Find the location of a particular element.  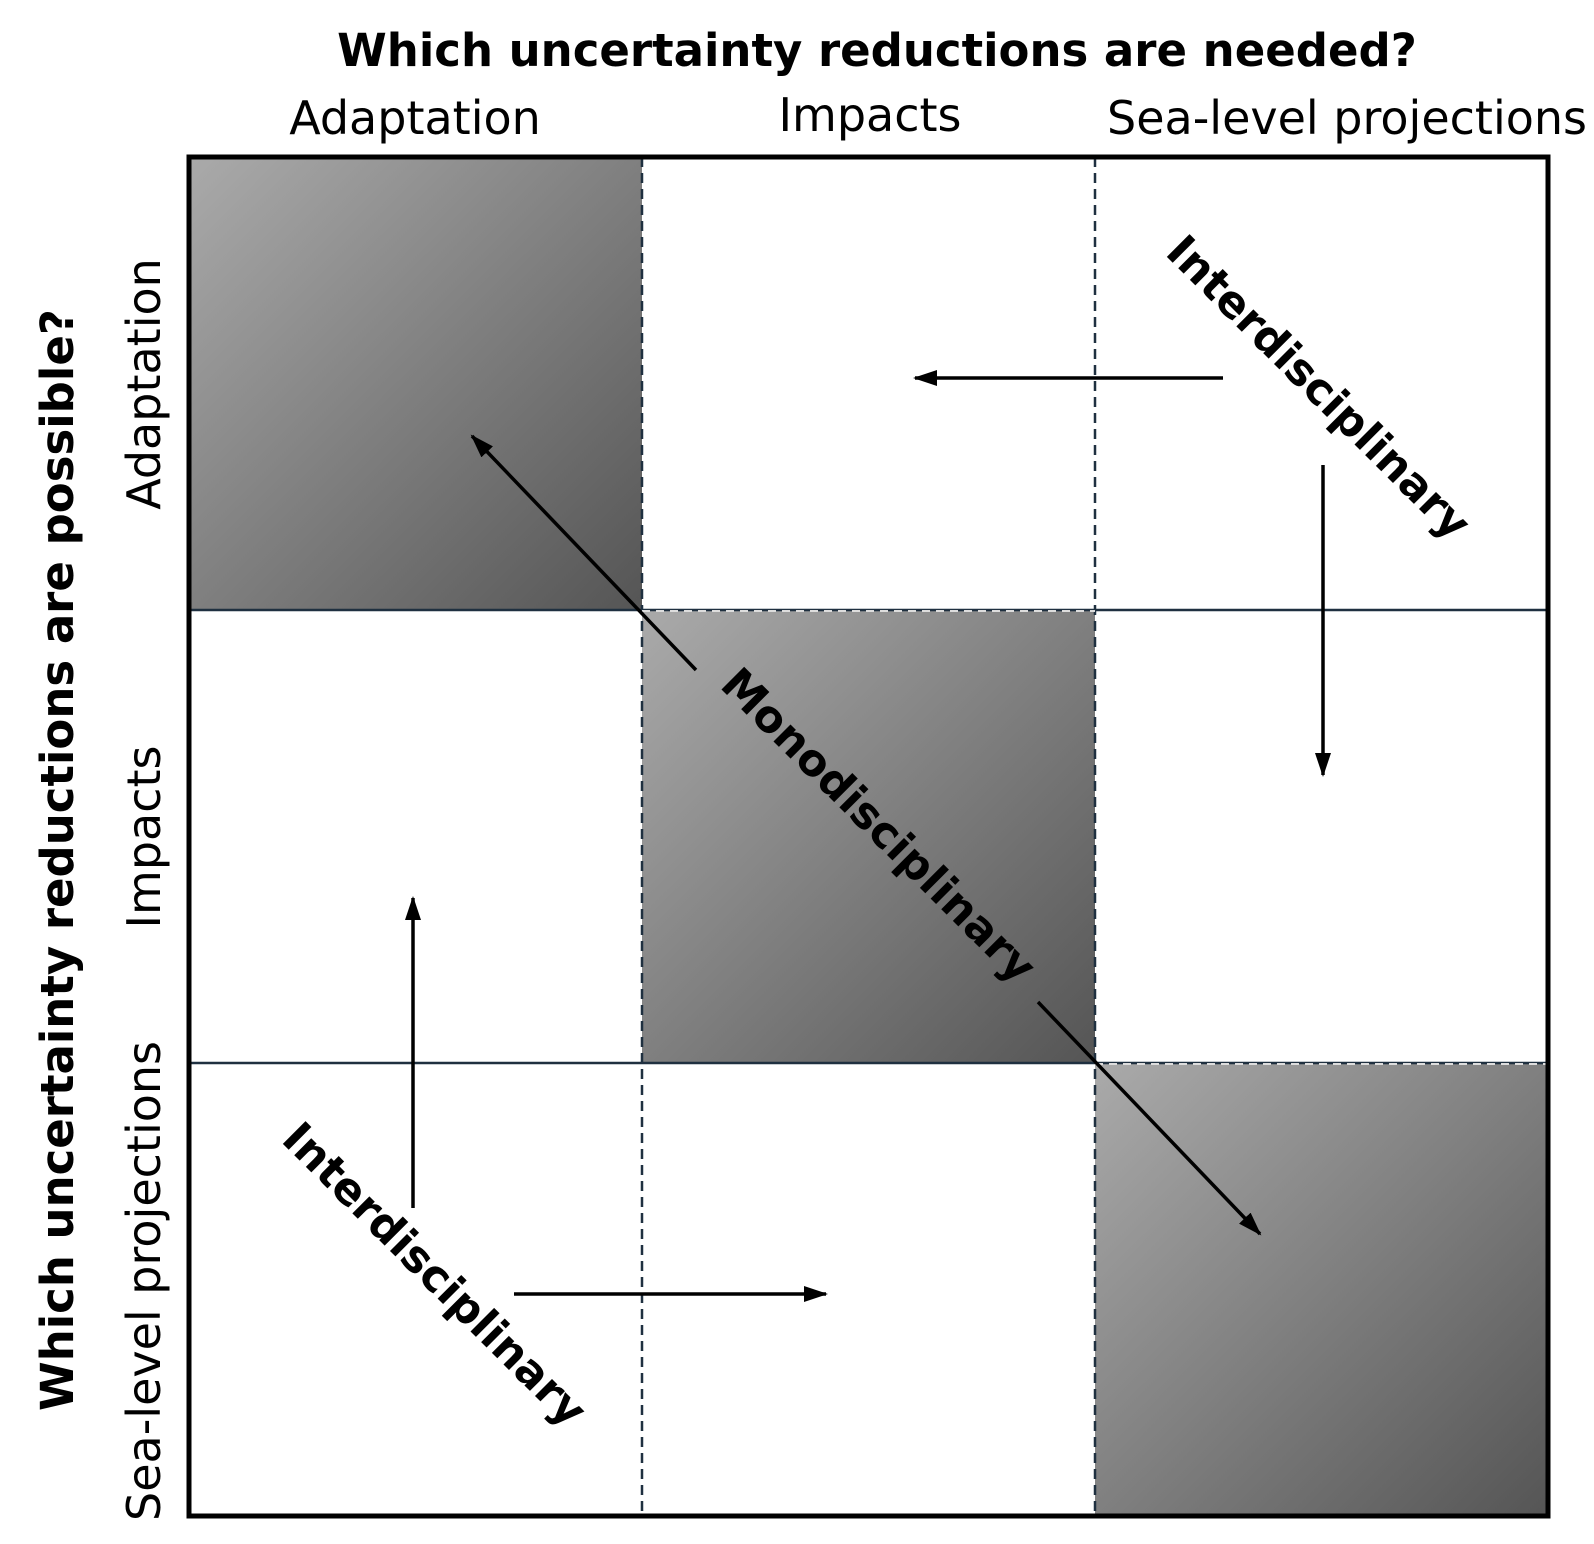

column-header-sea-level-projections: Sea-level projections is located at coordinates (1347, 118).